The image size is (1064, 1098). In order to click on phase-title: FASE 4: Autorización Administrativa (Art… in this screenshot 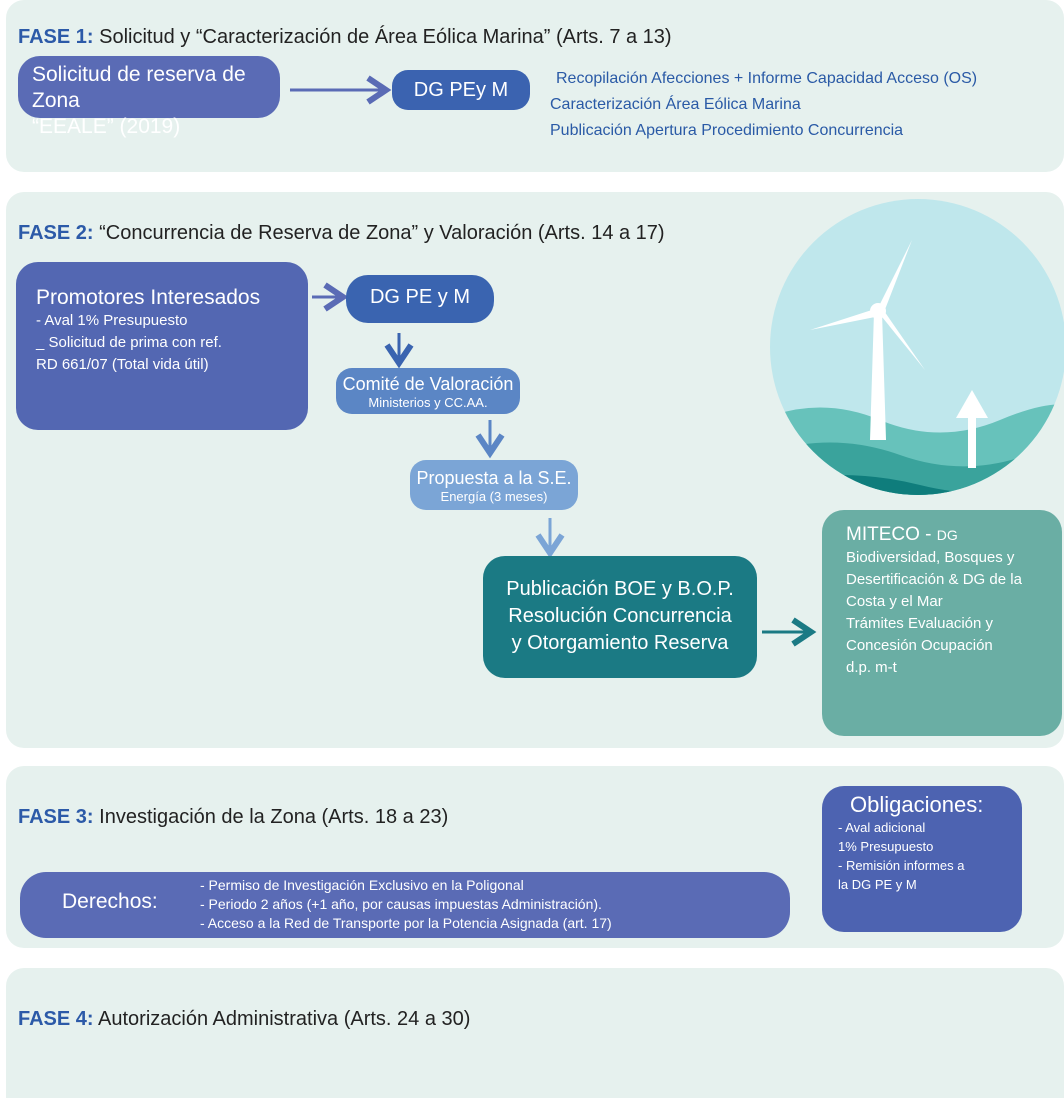, I will do `click(244, 1019)`.